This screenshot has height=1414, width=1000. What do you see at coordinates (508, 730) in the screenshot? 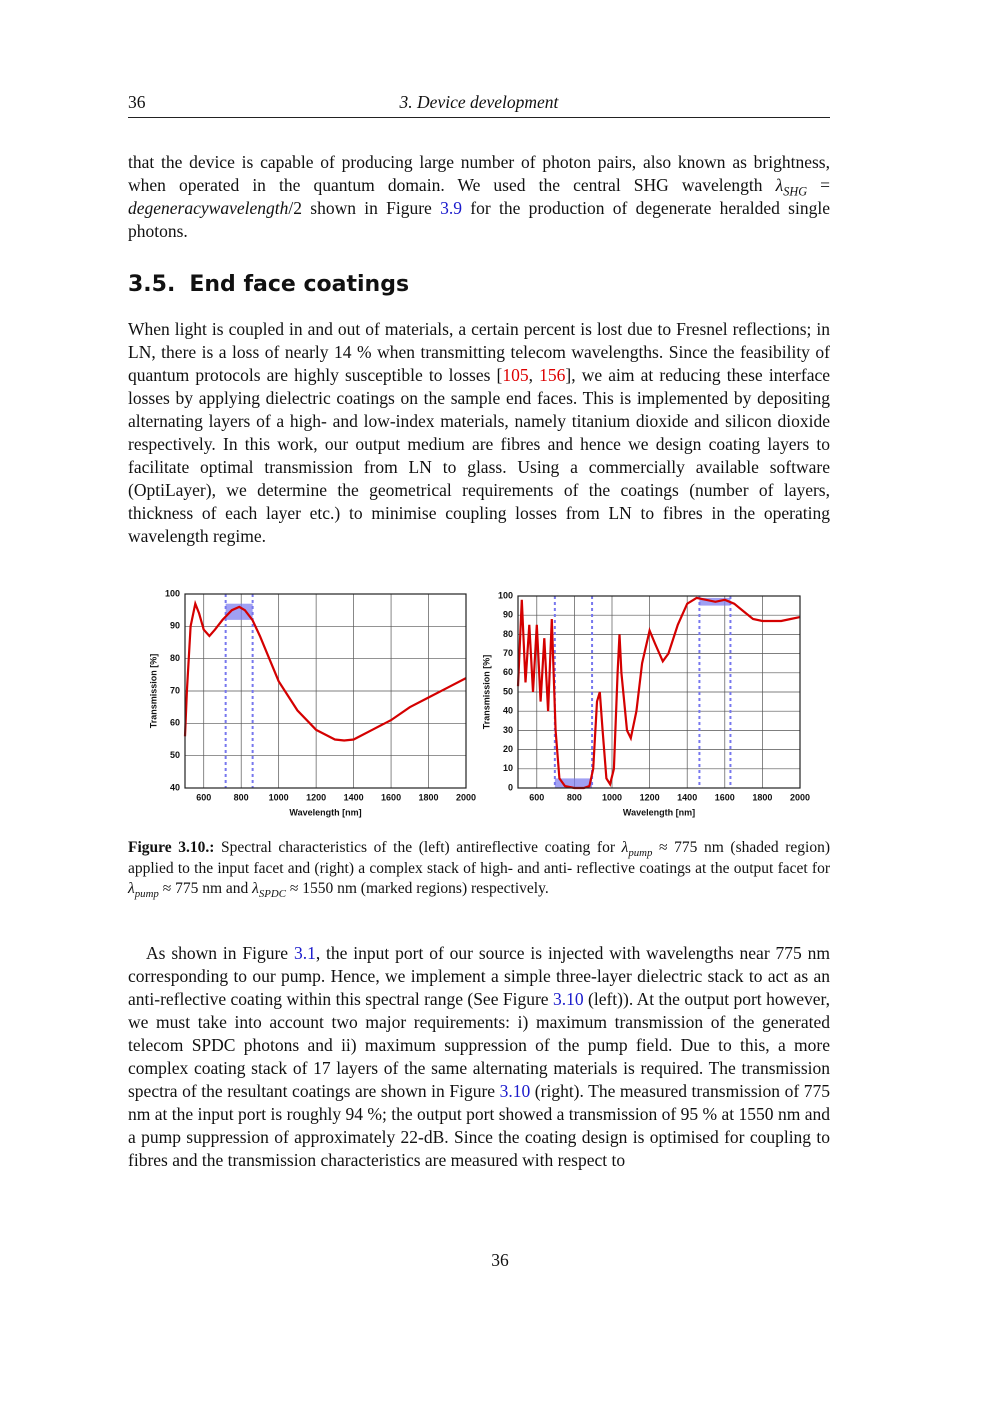
I see `y-tick-label: 30` at bounding box center [508, 730].